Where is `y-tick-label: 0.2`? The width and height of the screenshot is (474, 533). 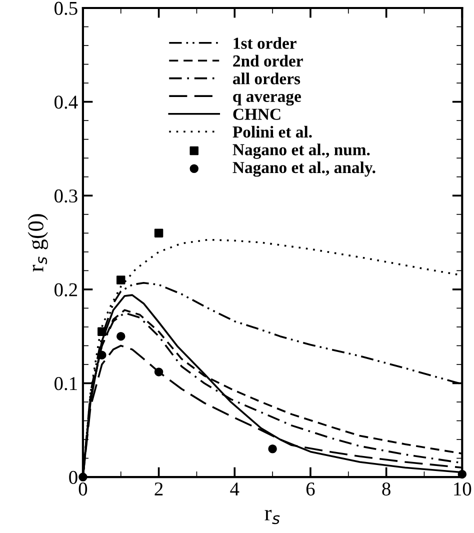
y-tick-label: 0.2 is located at coordinates (66, 289).